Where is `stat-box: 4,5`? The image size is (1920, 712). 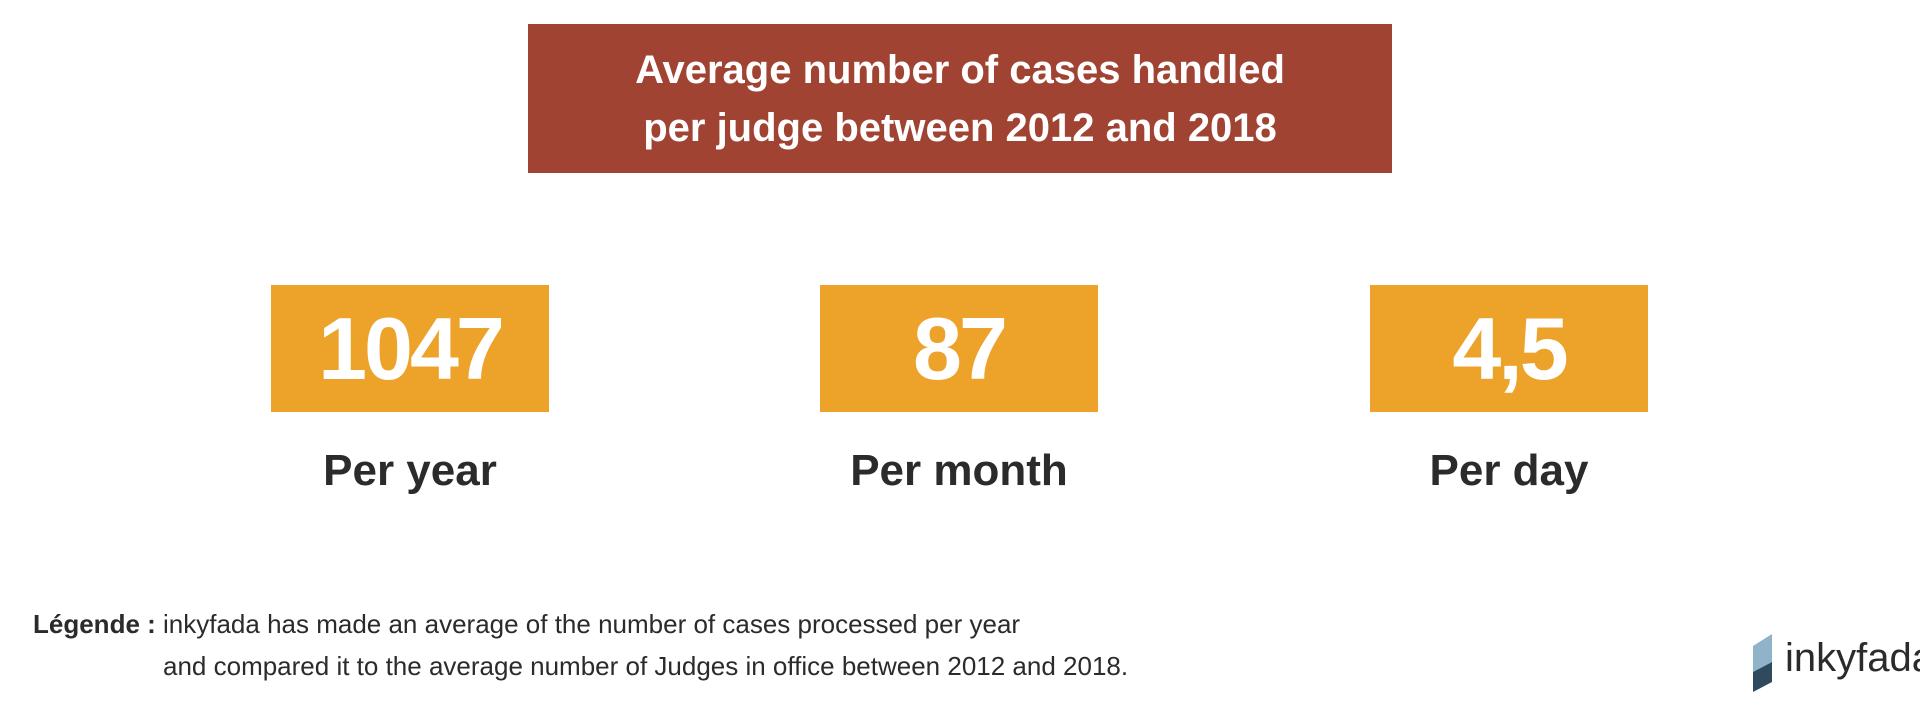 stat-box: 4,5 is located at coordinates (1509, 348).